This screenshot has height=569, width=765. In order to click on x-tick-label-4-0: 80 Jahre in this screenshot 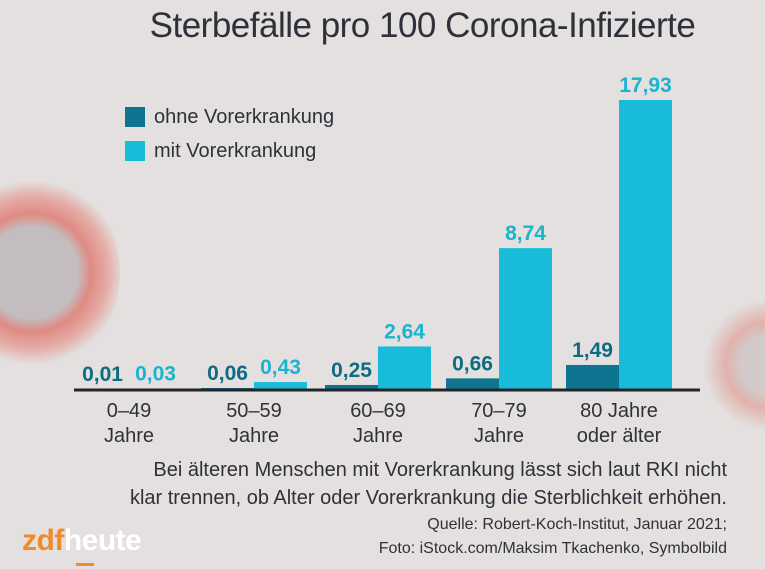, I will do `click(619, 411)`.